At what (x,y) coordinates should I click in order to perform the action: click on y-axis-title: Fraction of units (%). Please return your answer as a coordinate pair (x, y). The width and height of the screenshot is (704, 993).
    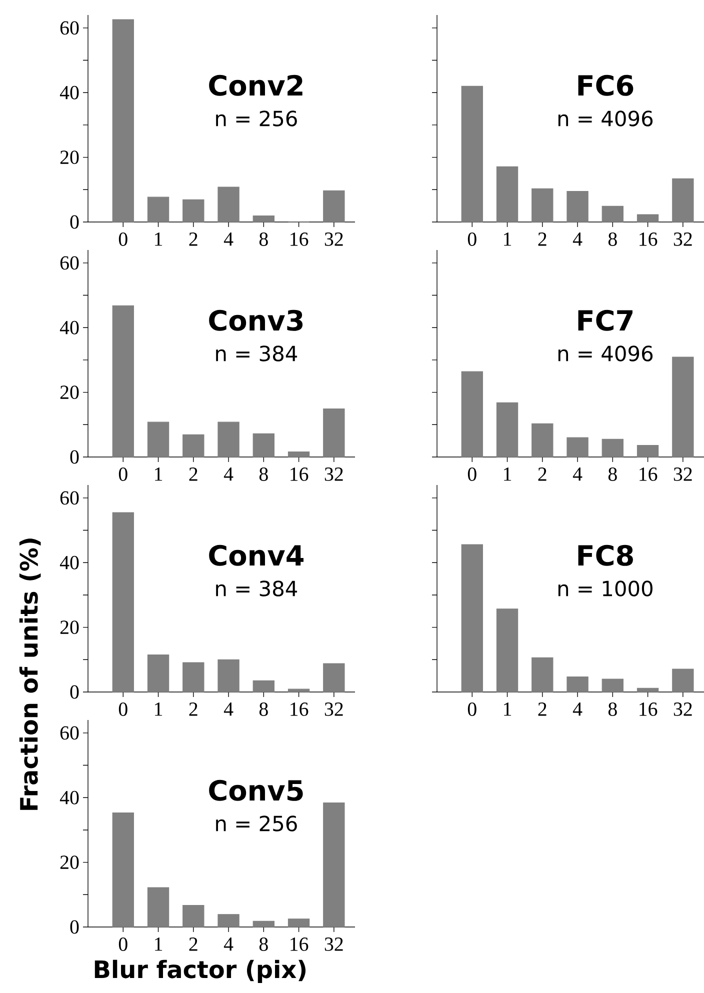
    Looking at the image, I should click on (30, 674).